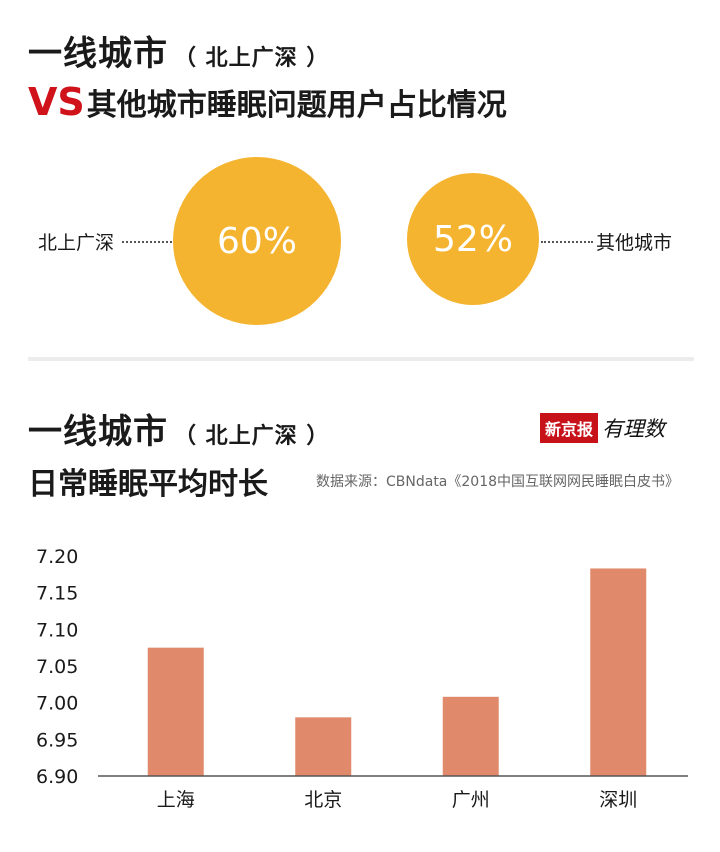 The width and height of the screenshot is (720, 852). What do you see at coordinates (57, 740) in the screenshot?
I see `y-tick-label: 6.95` at bounding box center [57, 740].